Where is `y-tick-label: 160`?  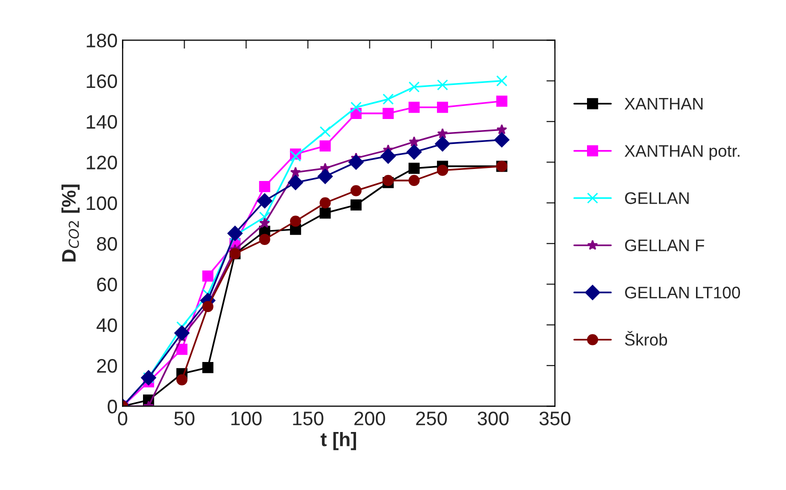
y-tick-label: 160 is located at coordinates (101, 81).